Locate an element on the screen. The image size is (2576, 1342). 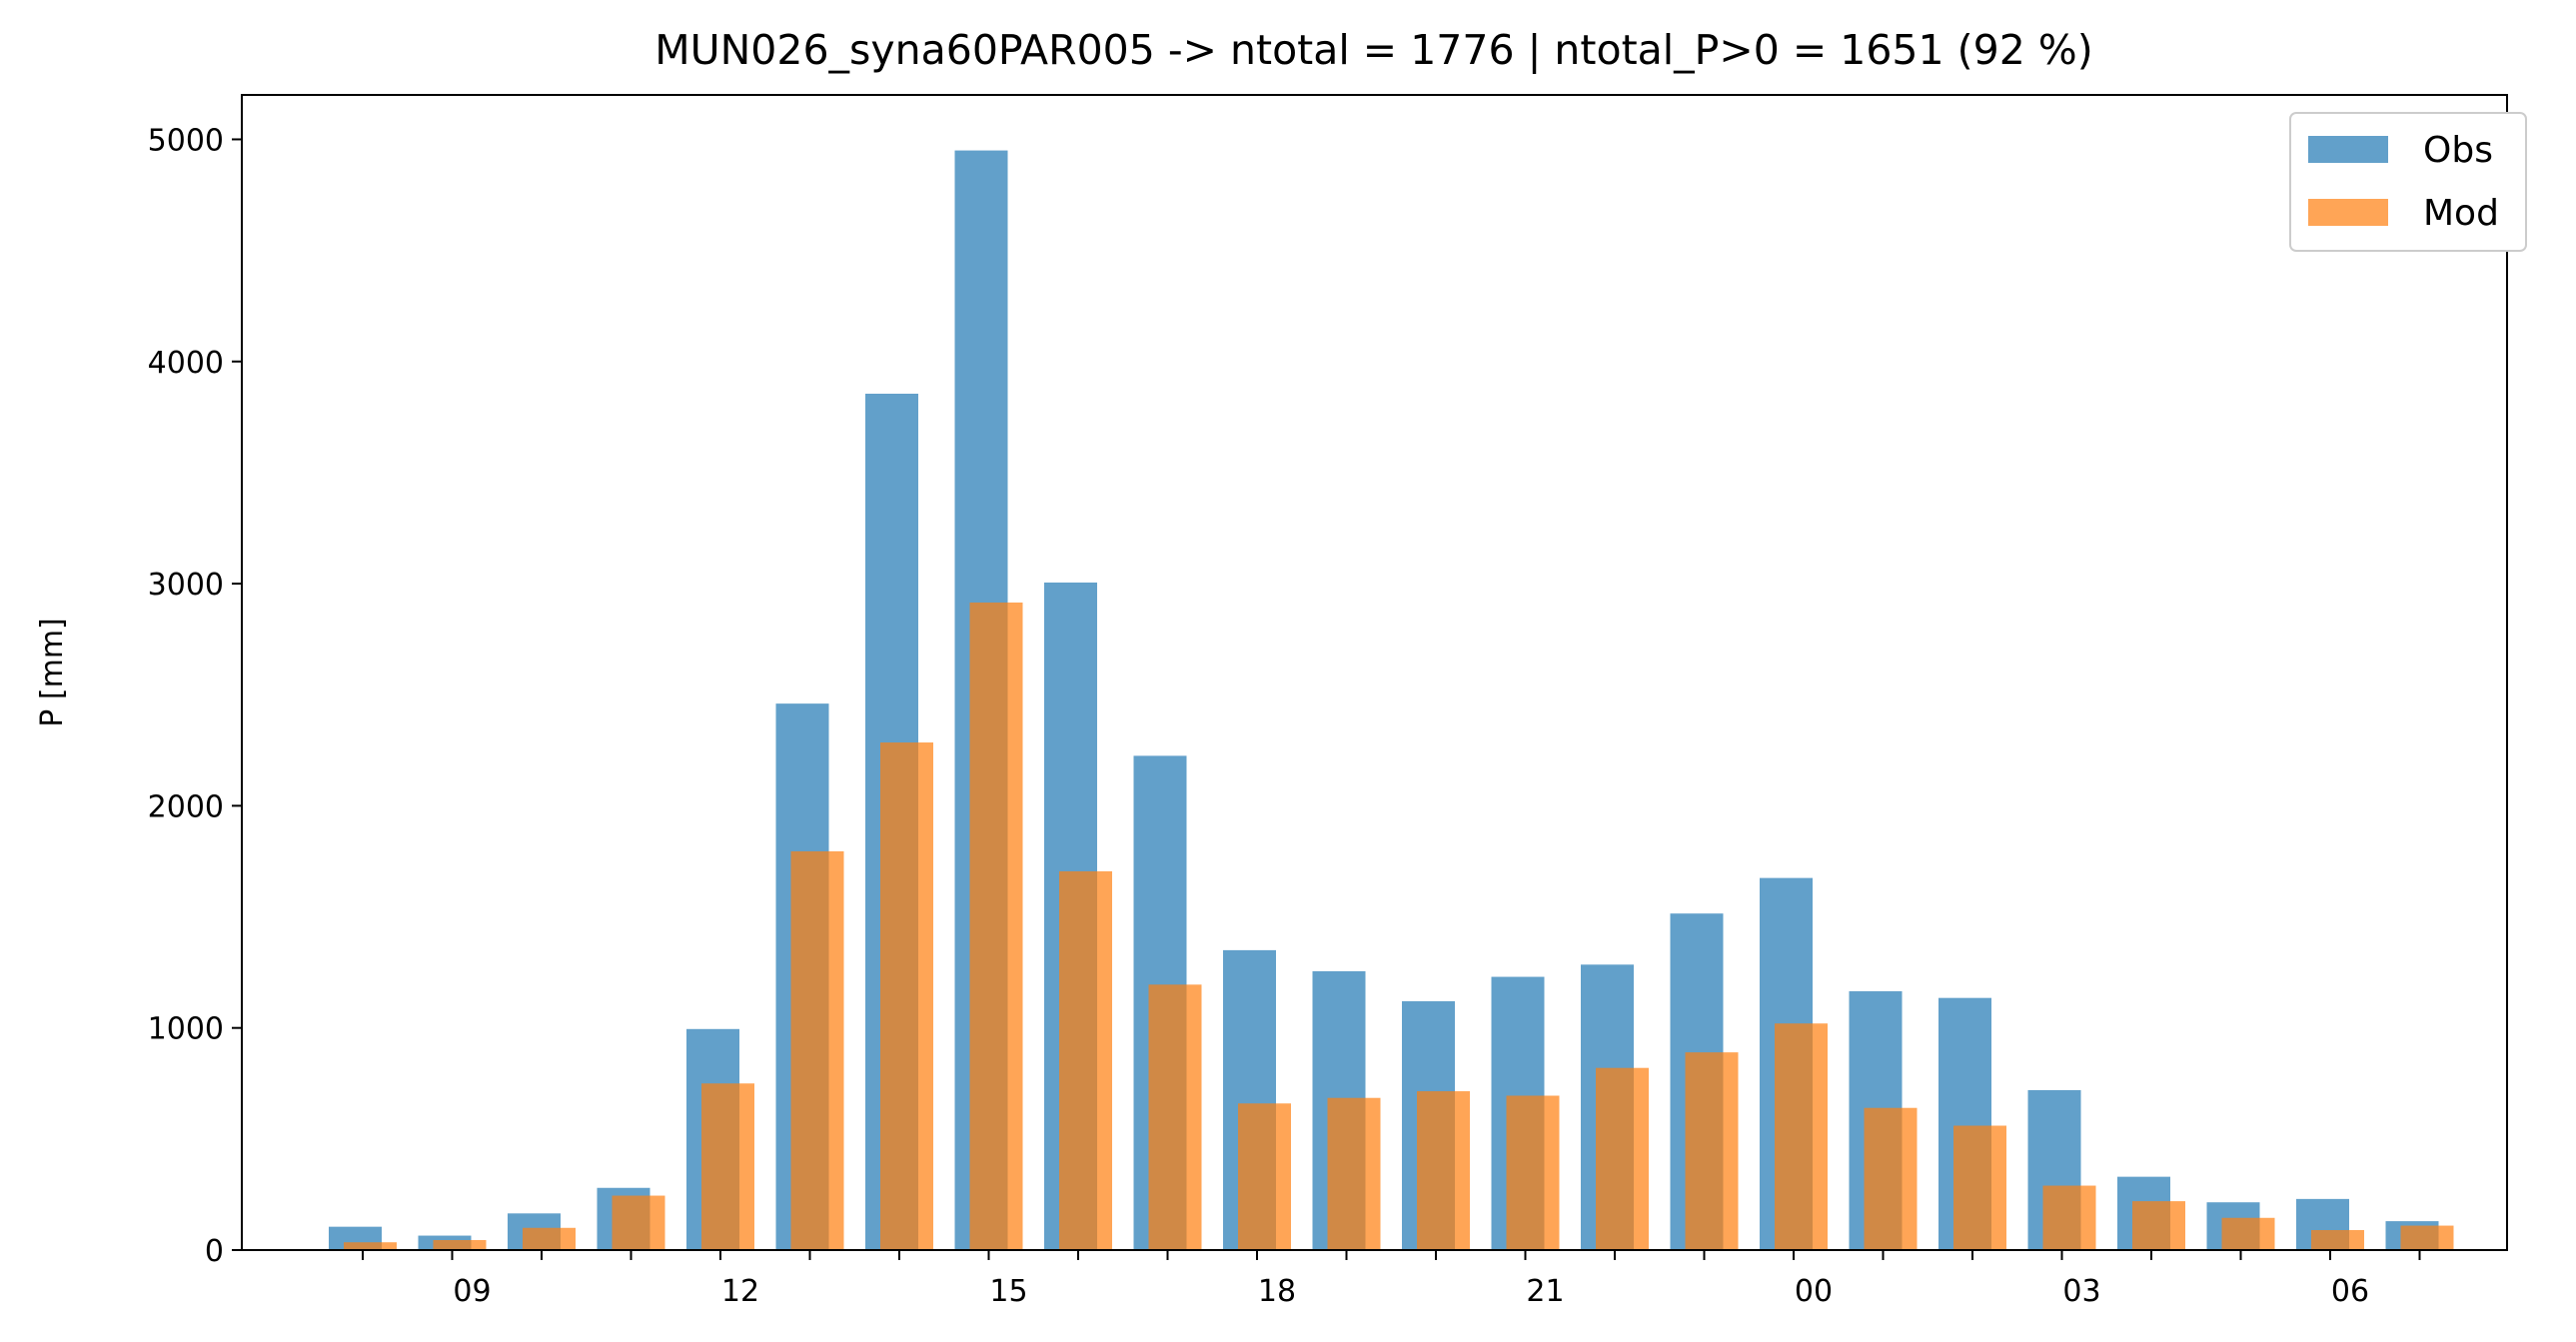
legend-mod-swatch is located at coordinates (2348, 212).